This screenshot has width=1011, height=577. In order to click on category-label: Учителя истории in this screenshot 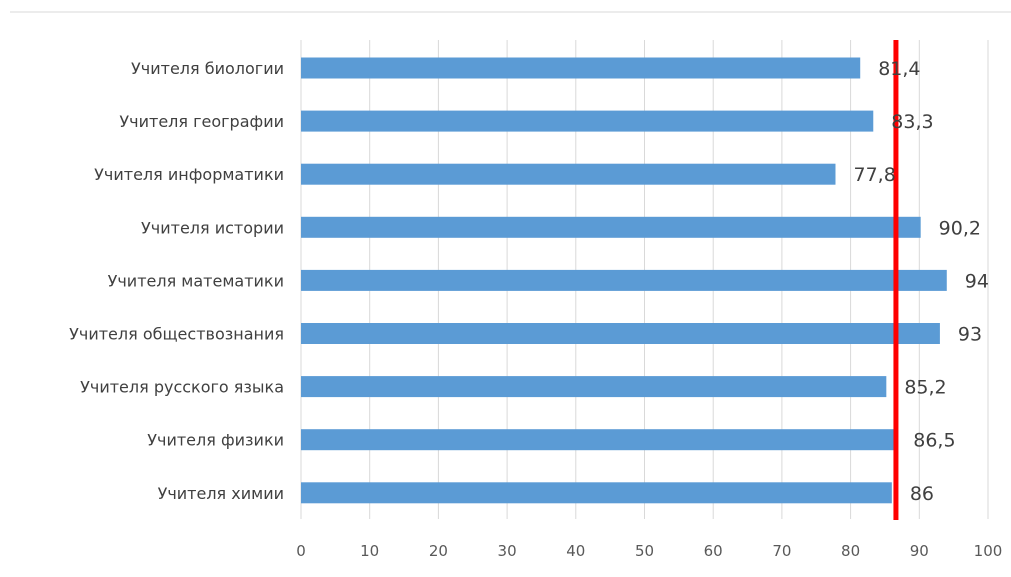, I will do `click(212, 227)`.